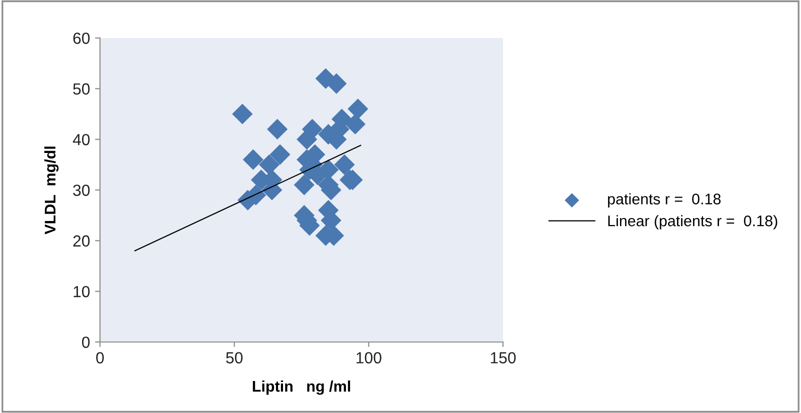 This screenshot has height=413, width=801. What do you see at coordinates (82, 292) in the screenshot?
I see `y-tick-label: 10` at bounding box center [82, 292].